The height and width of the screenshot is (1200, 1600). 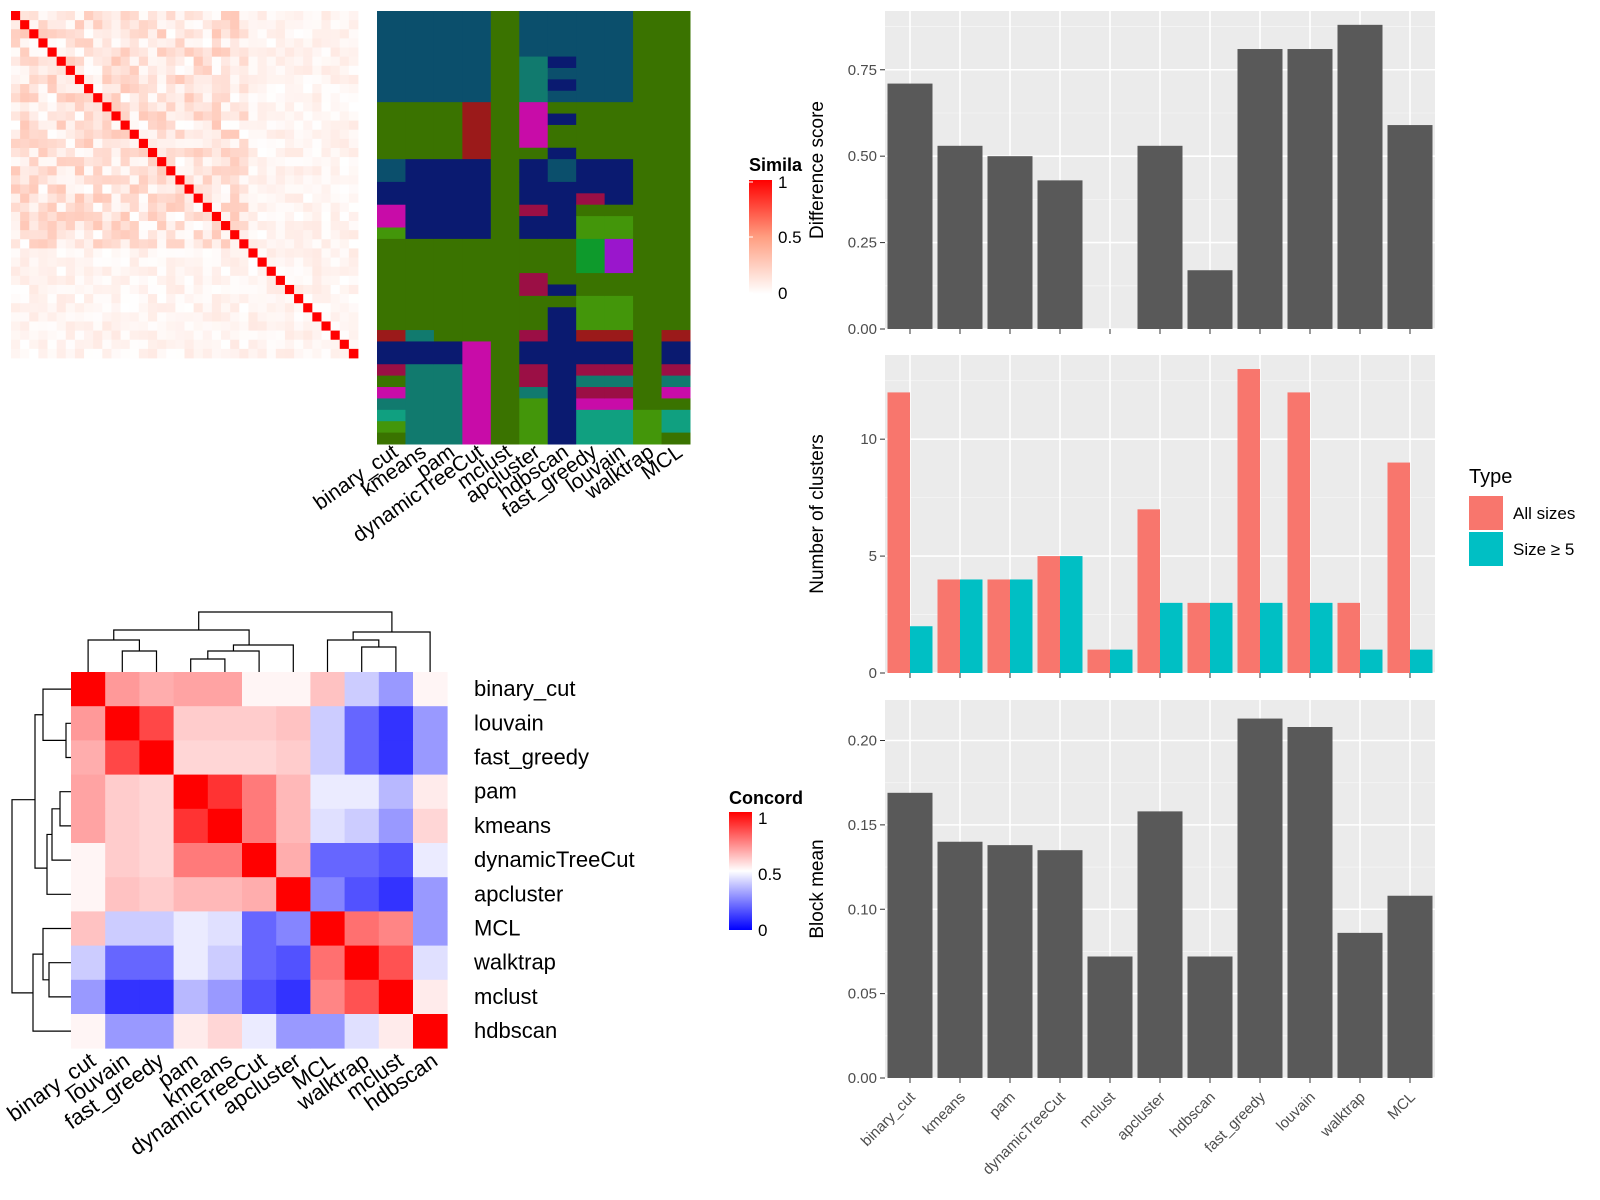 I want to click on concordance-legend-bar, so click(x=740, y=871).